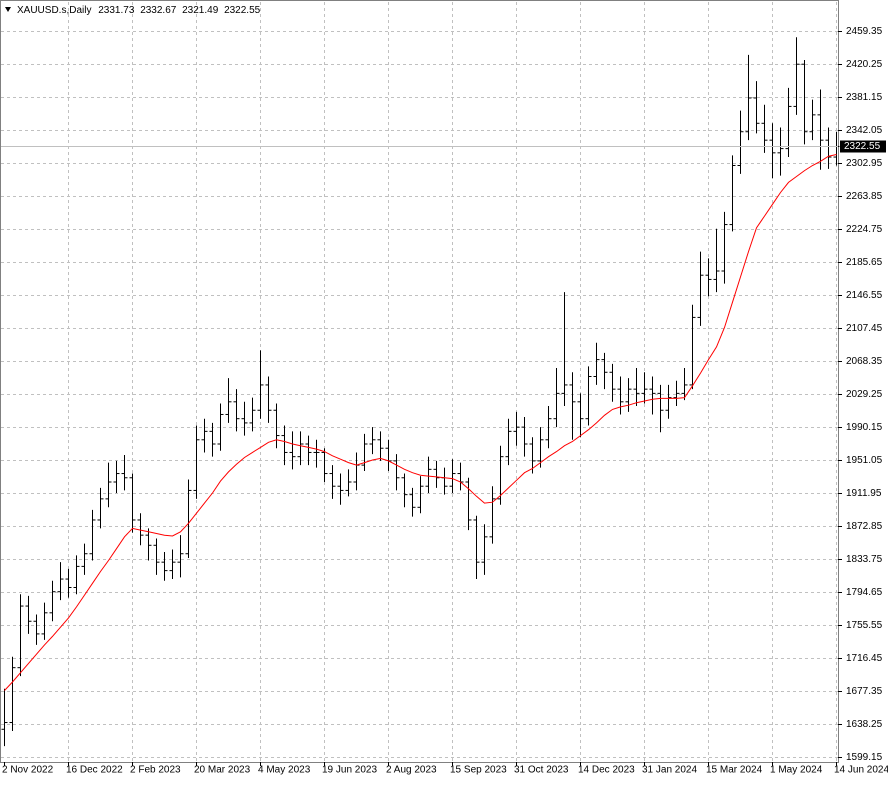  Describe the element at coordinates (864, 196) in the screenshot. I see `y-tick-label: 2263.85` at that location.